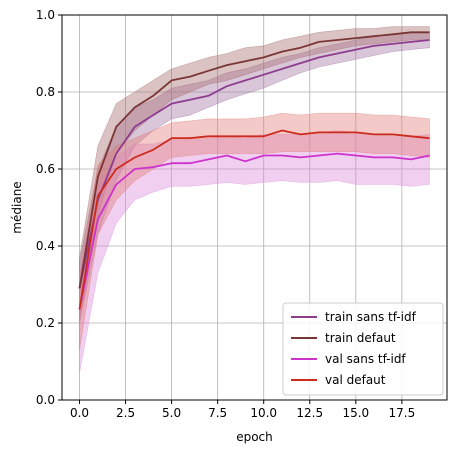 The width and height of the screenshot is (458, 453). I want to click on x-tick-label: 7.5, so click(217, 413).